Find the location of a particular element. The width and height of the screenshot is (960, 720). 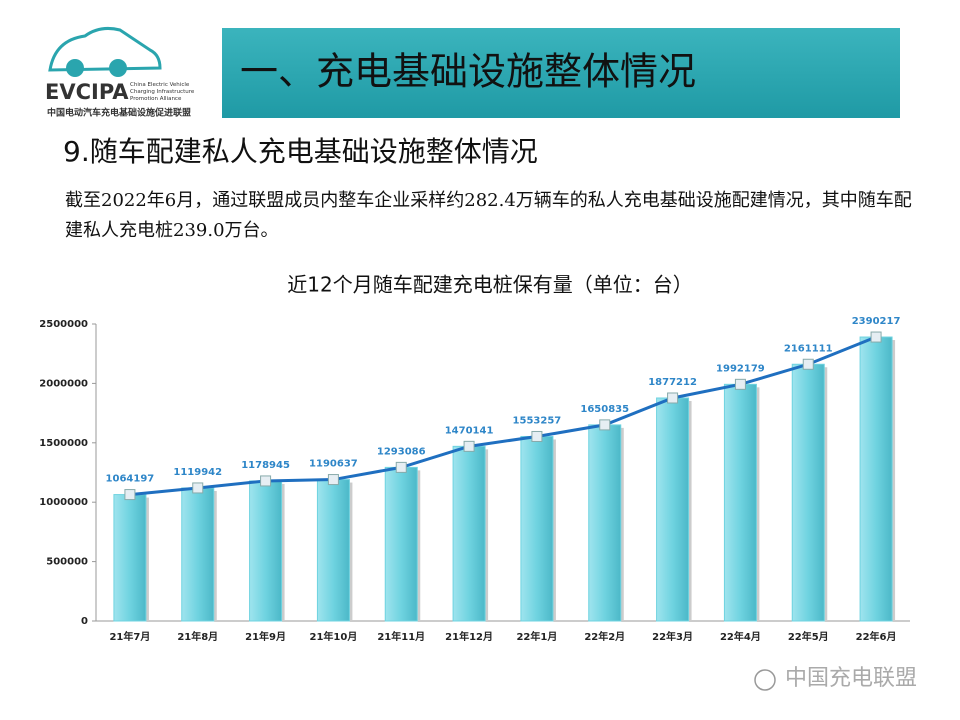

x-tick-label: 21年8月 is located at coordinates (197, 636).